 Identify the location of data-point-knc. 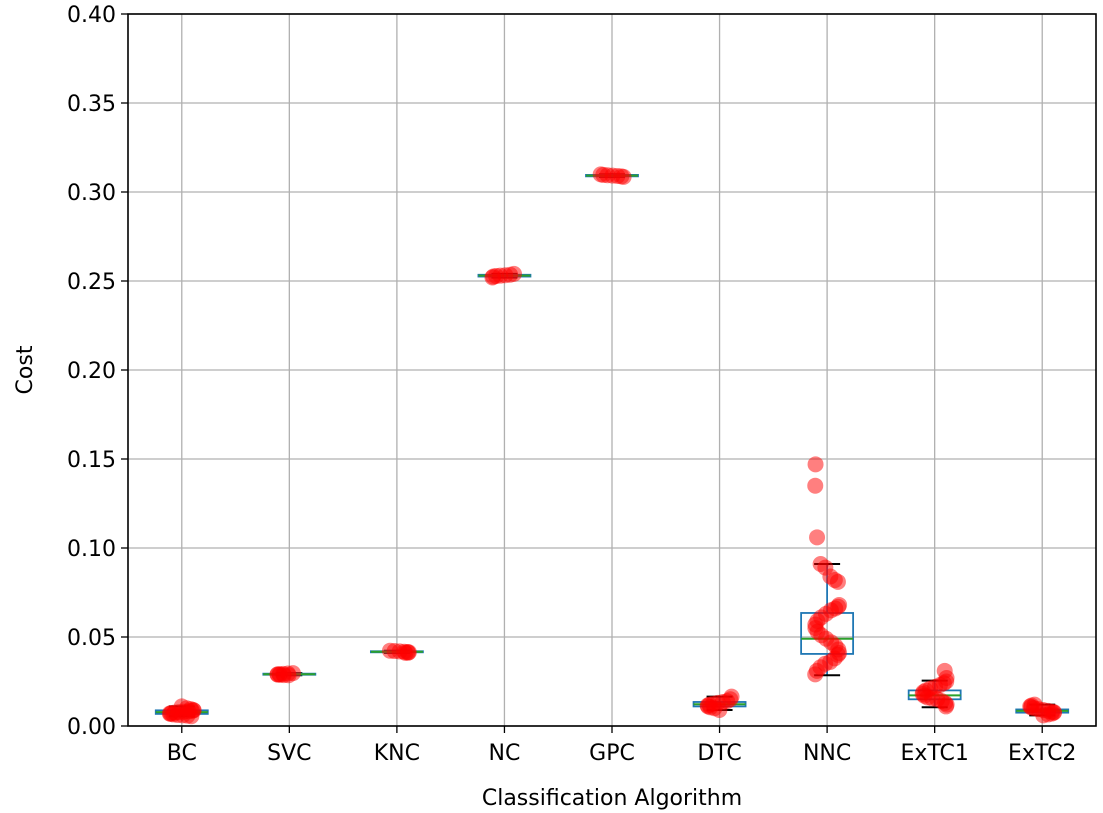
(405, 653).